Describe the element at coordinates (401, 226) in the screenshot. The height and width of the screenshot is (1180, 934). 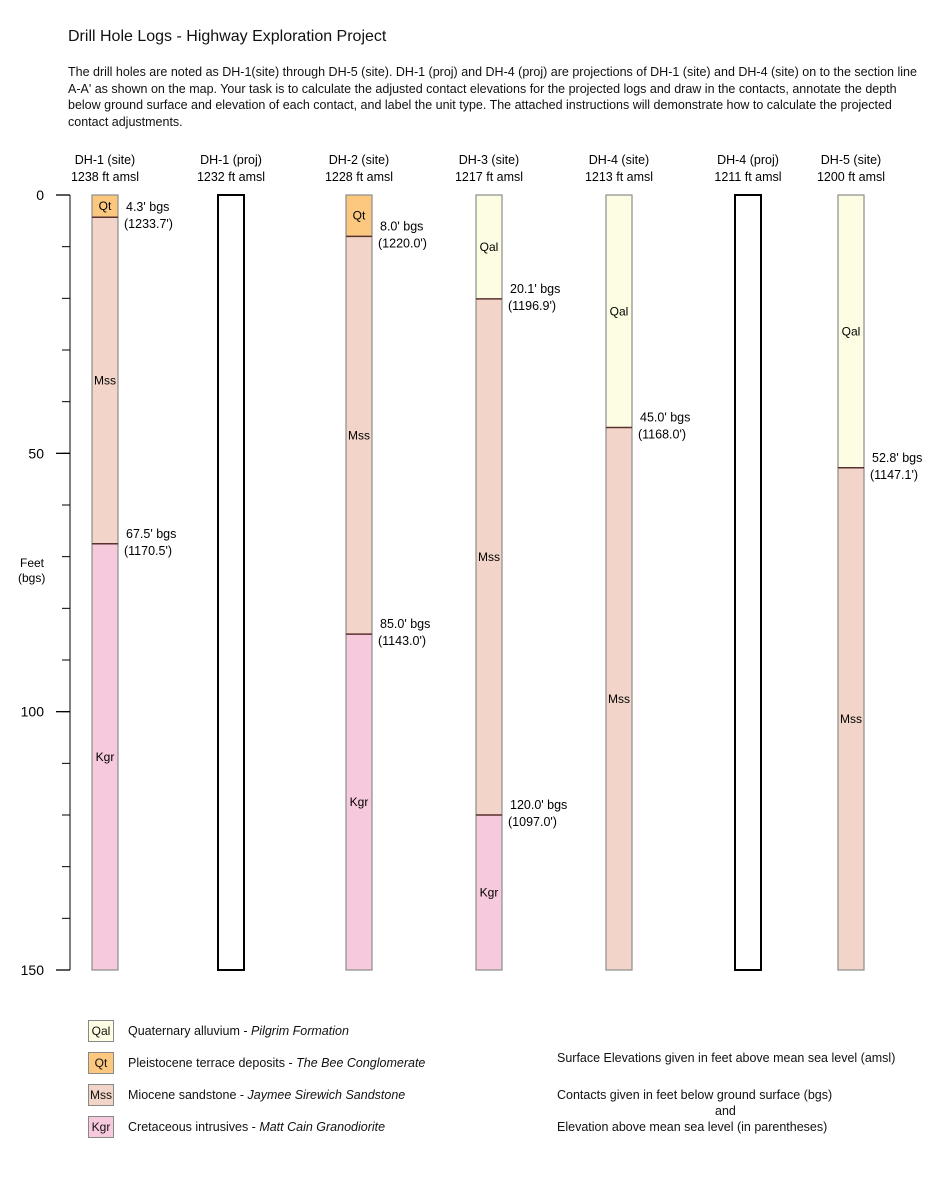
I see `contact-depth-label: 8.0' bgs` at that location.